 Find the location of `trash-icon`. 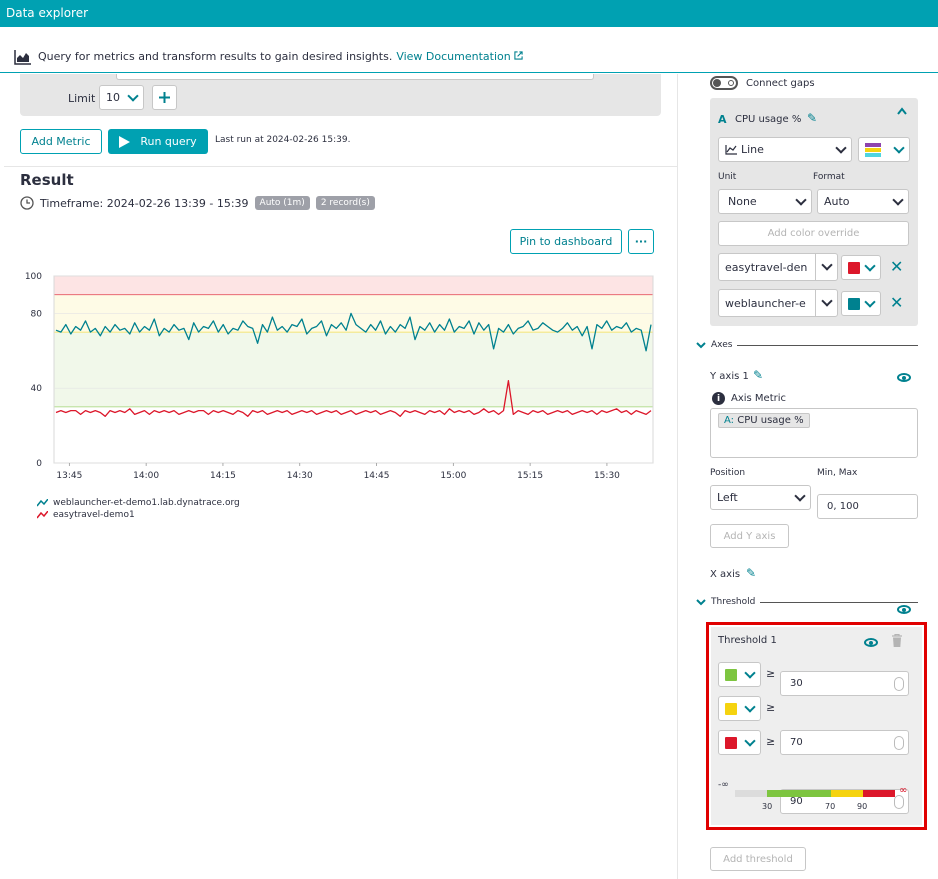

trash-icon is located at coordinates (897, 640).